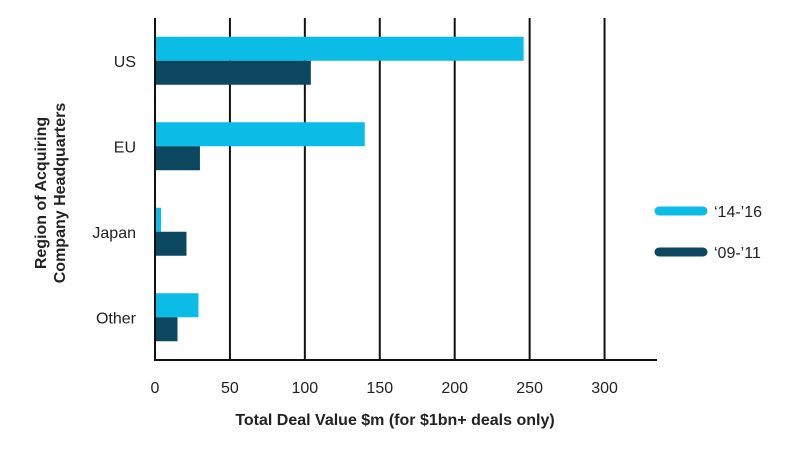 The height and width of the screenshot is (449, 800). Describe the element at coordinates (379, 388) in the screenshot. I see `x-tick-label: 150` at that location.